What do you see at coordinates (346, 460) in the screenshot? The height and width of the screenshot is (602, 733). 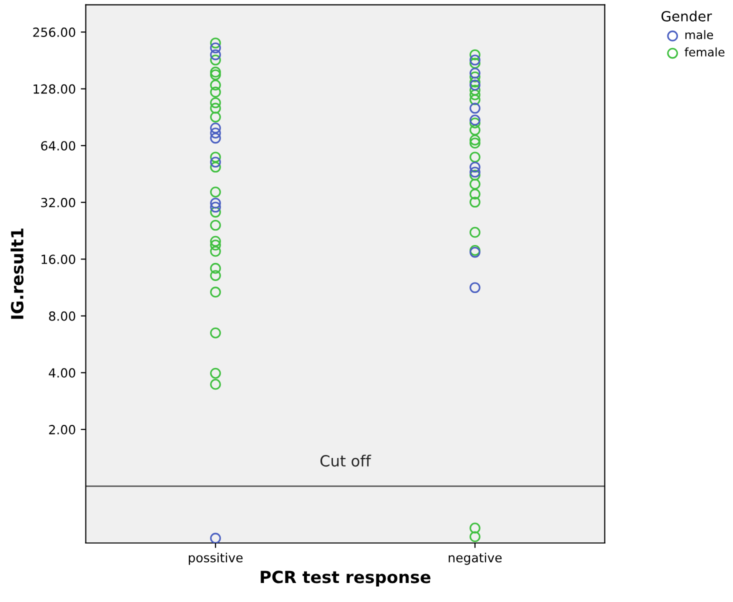 I see `ref-line-label: Cut off` at bounding box center [346, 460].